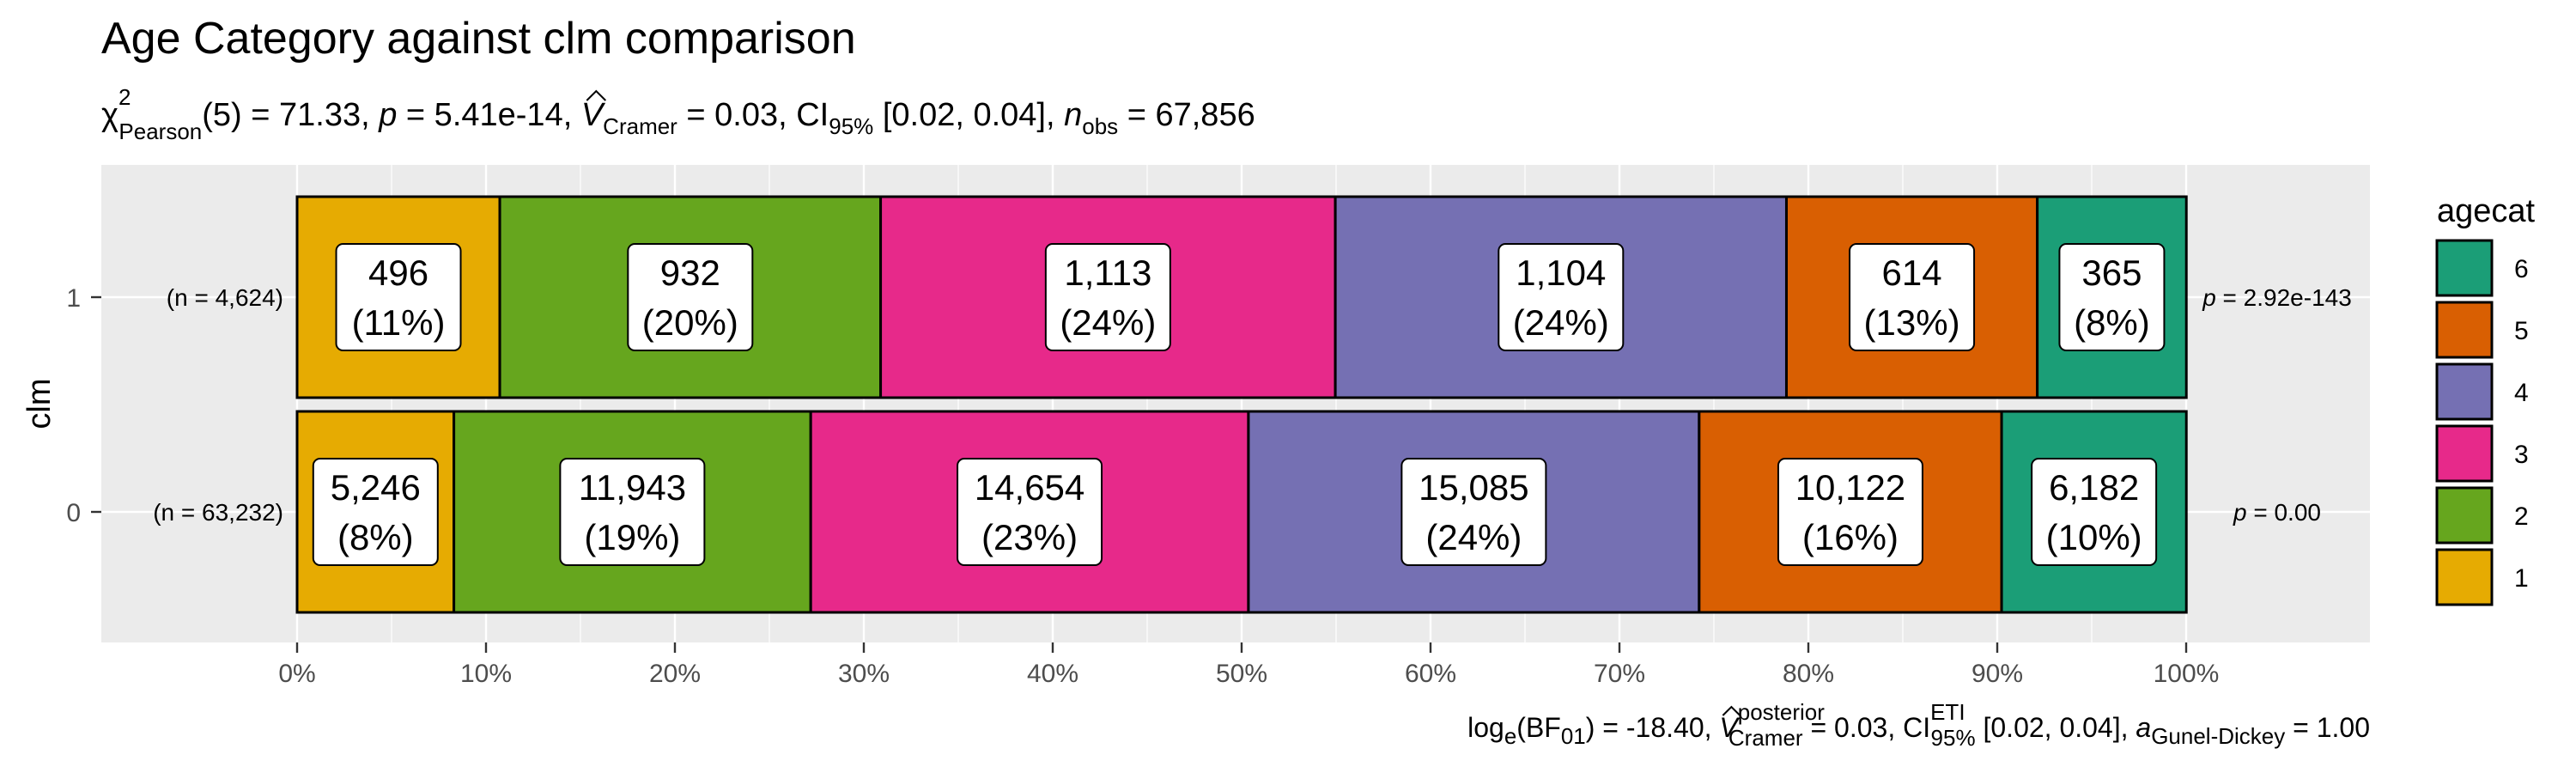 The width and height of the screenshot is (2576, 773). Describe the element at coordinates (291, 115) in the screenshot. I see `chi-value: (5) = 71.33,` at that location.